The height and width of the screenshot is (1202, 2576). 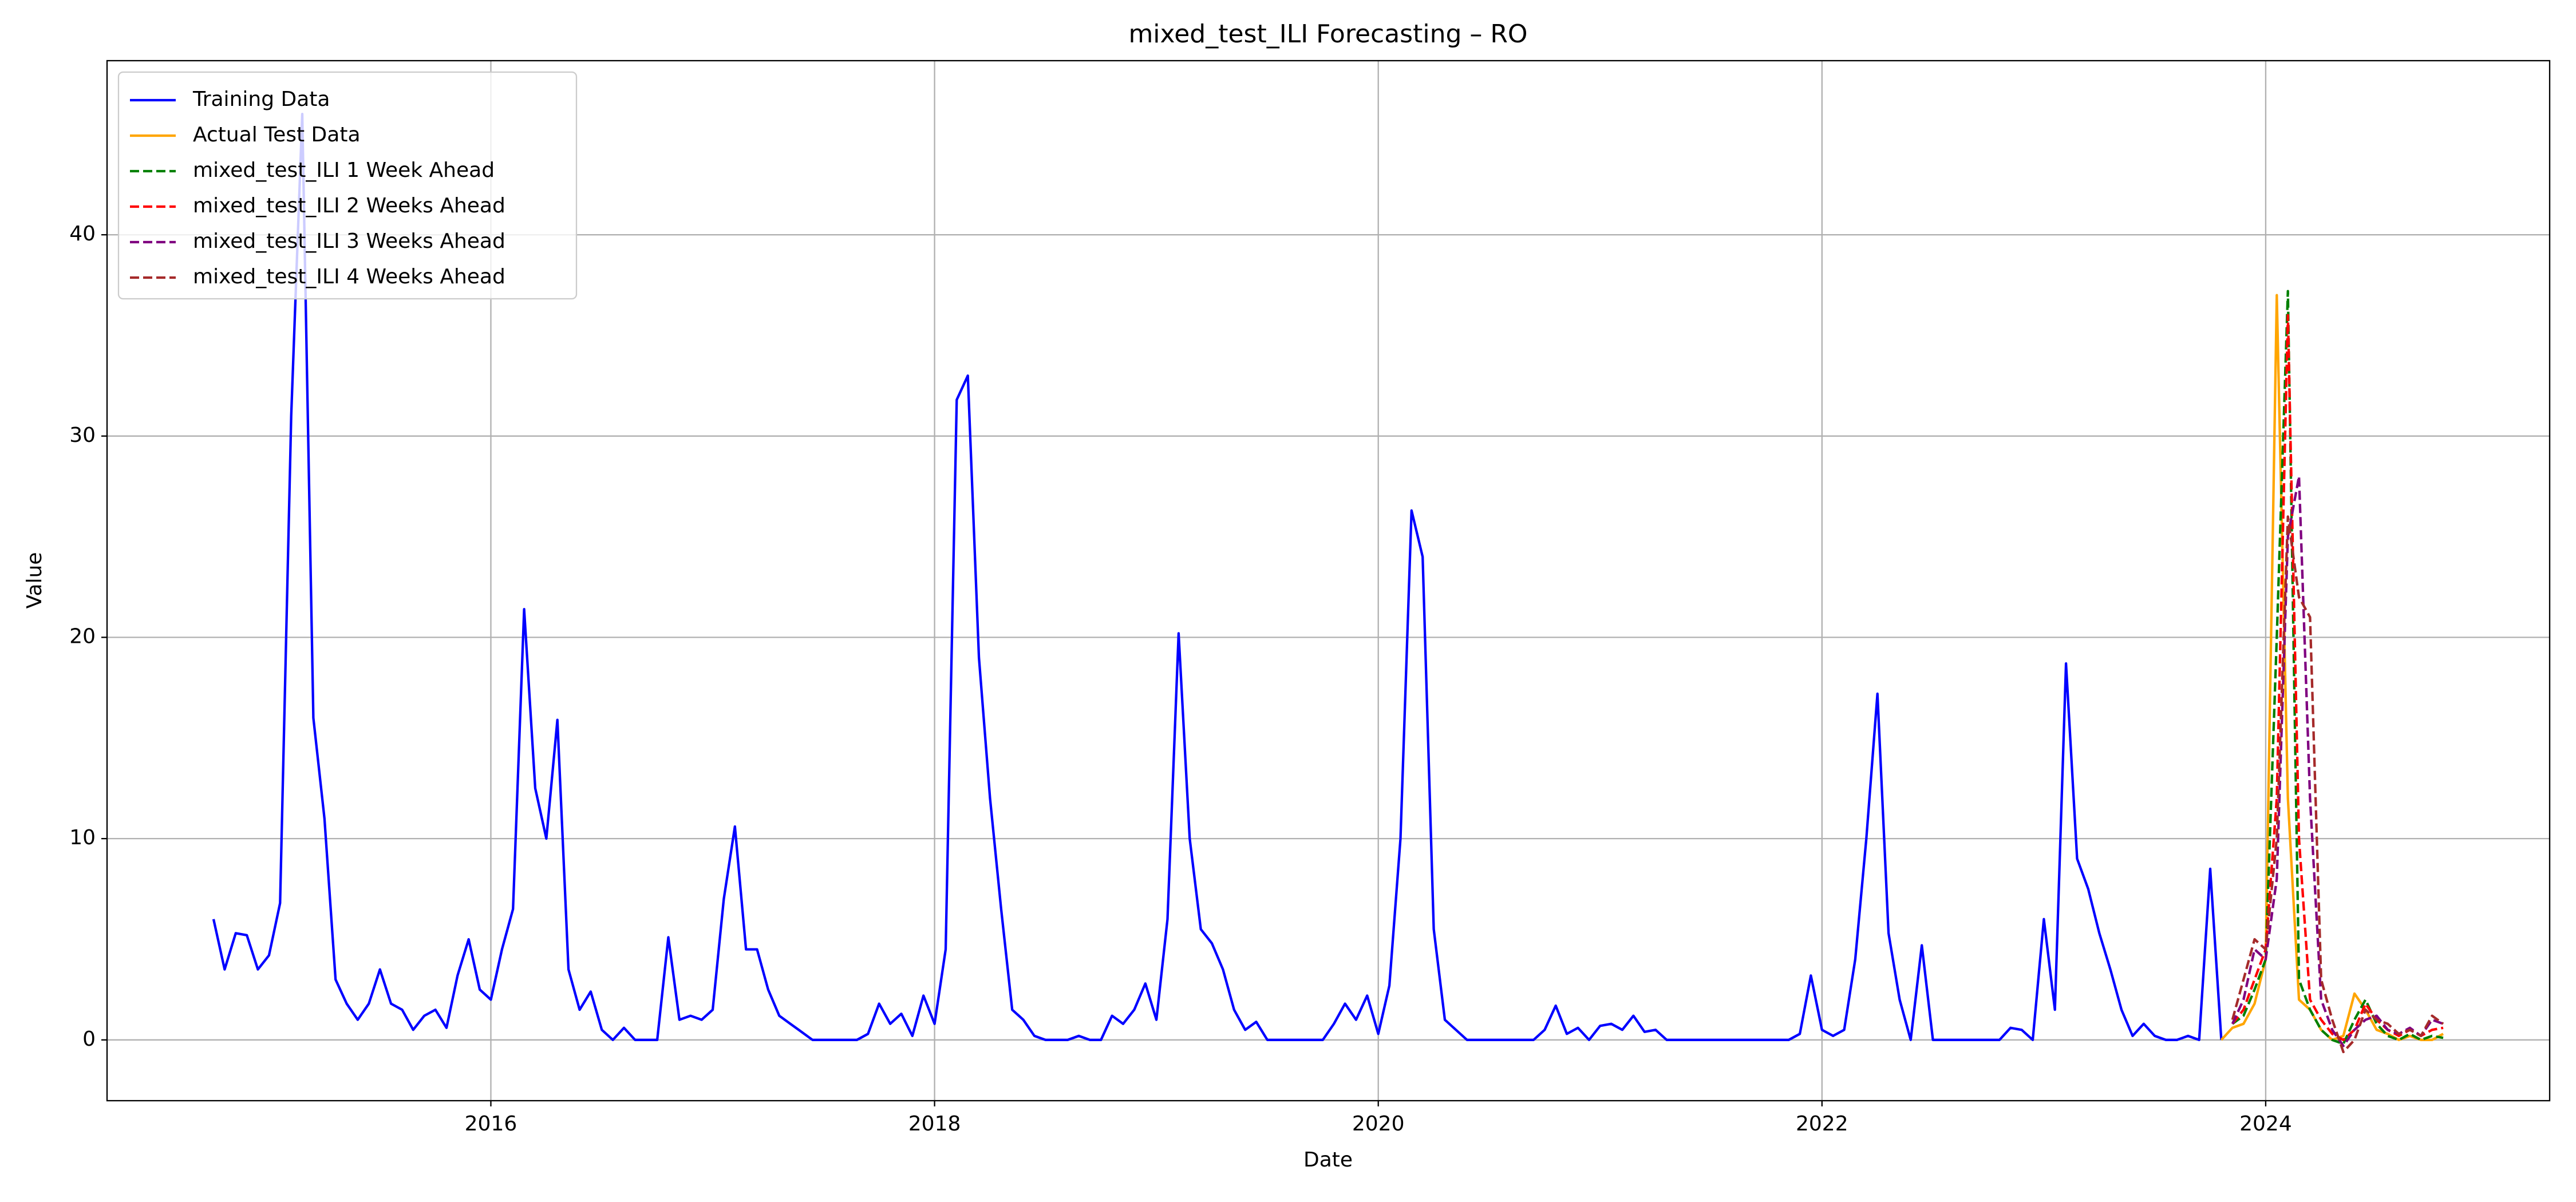 I want to click on chart-title: mixed_test_ILI Forecasting – RO, so click(x=1327, y=34).